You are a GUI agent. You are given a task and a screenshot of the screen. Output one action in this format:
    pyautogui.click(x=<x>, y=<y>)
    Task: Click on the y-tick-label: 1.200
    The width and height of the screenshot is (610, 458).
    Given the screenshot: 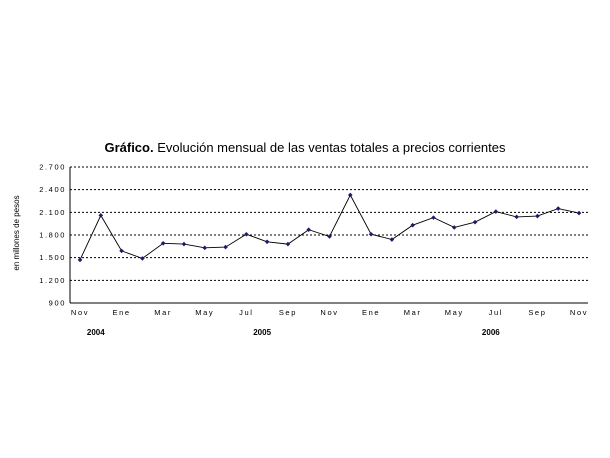 What is the action you would take?
    pyautogui.click(x=52, y=280)
    